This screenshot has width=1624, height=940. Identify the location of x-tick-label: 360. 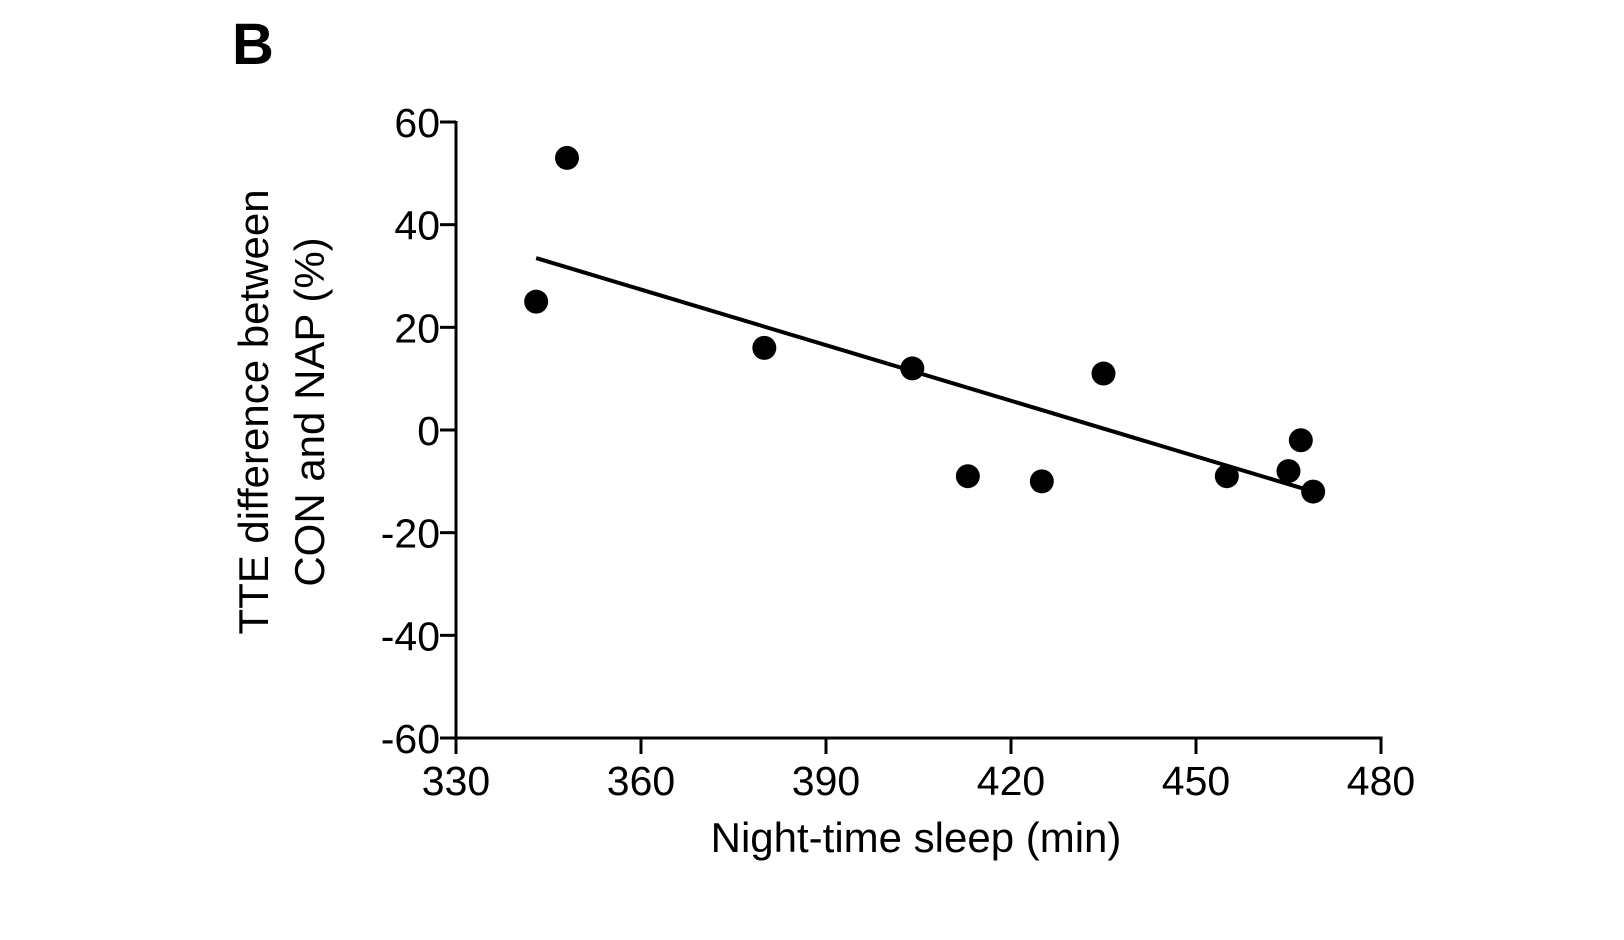
(641, 781).